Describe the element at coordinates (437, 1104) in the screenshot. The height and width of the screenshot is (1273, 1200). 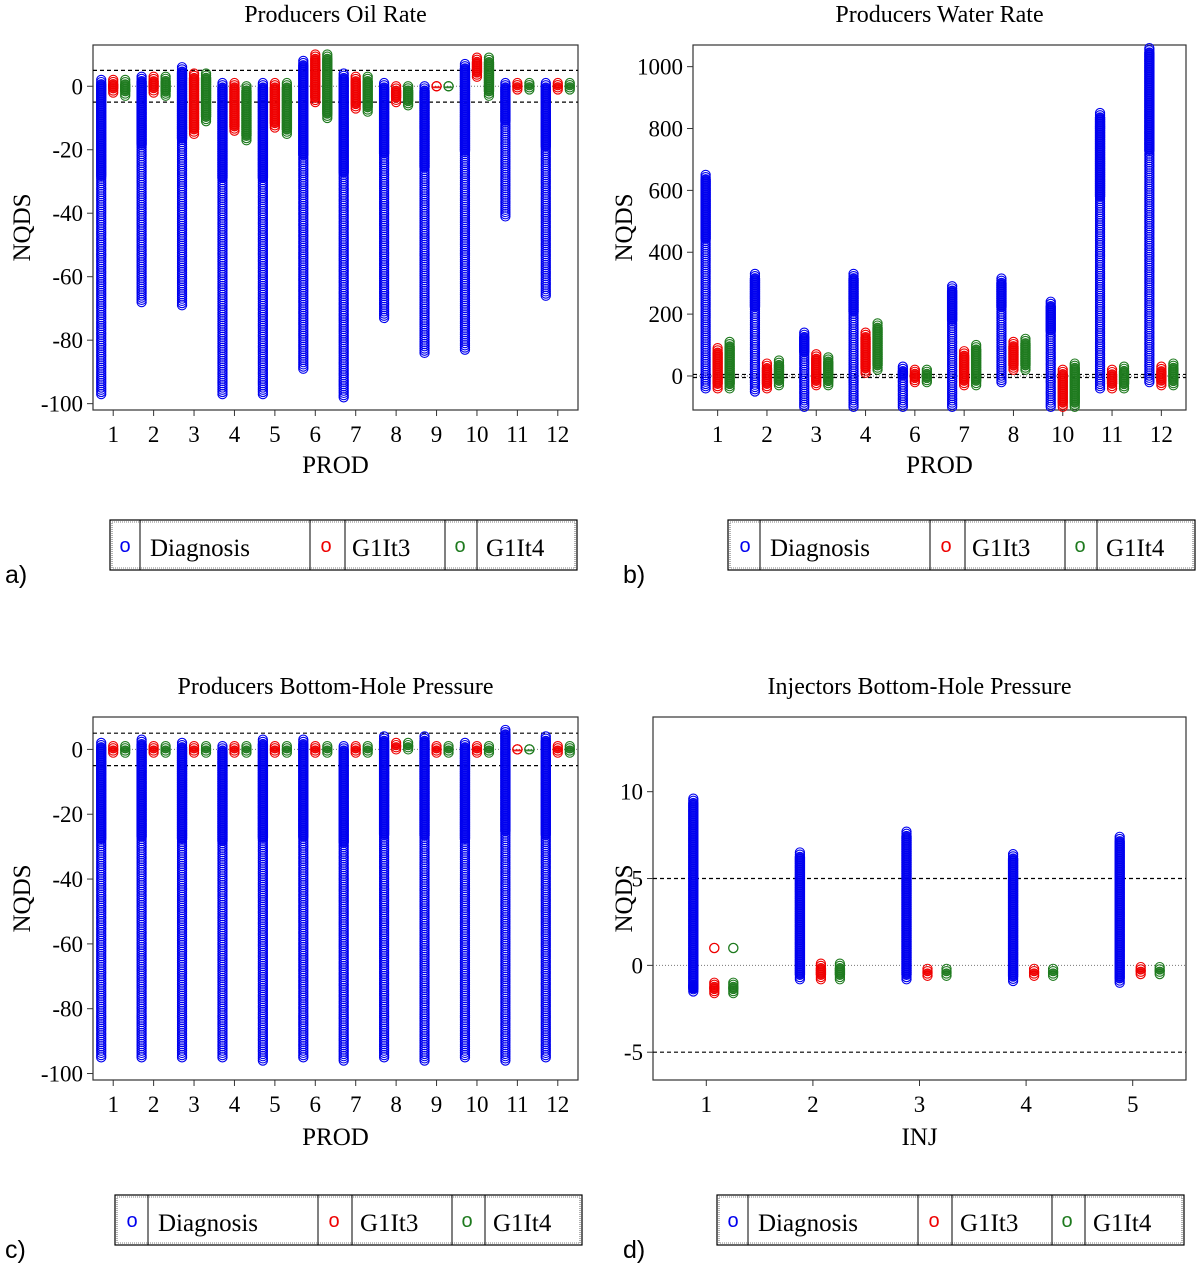
I see `x-tick-label: 9` at that location.